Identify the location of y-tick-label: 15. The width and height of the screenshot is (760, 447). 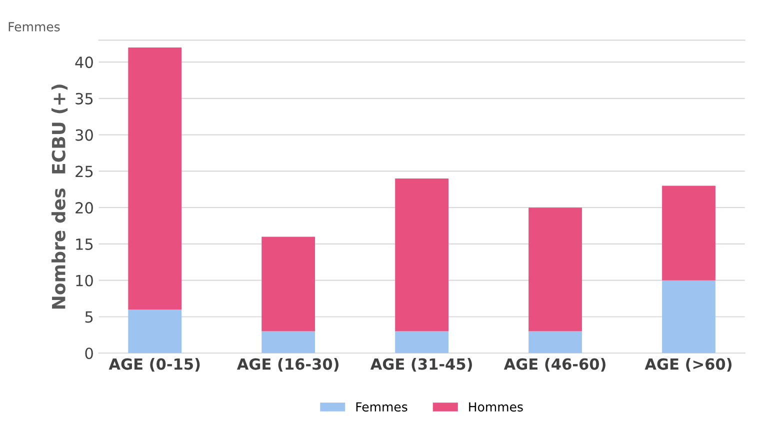
(84, 244).